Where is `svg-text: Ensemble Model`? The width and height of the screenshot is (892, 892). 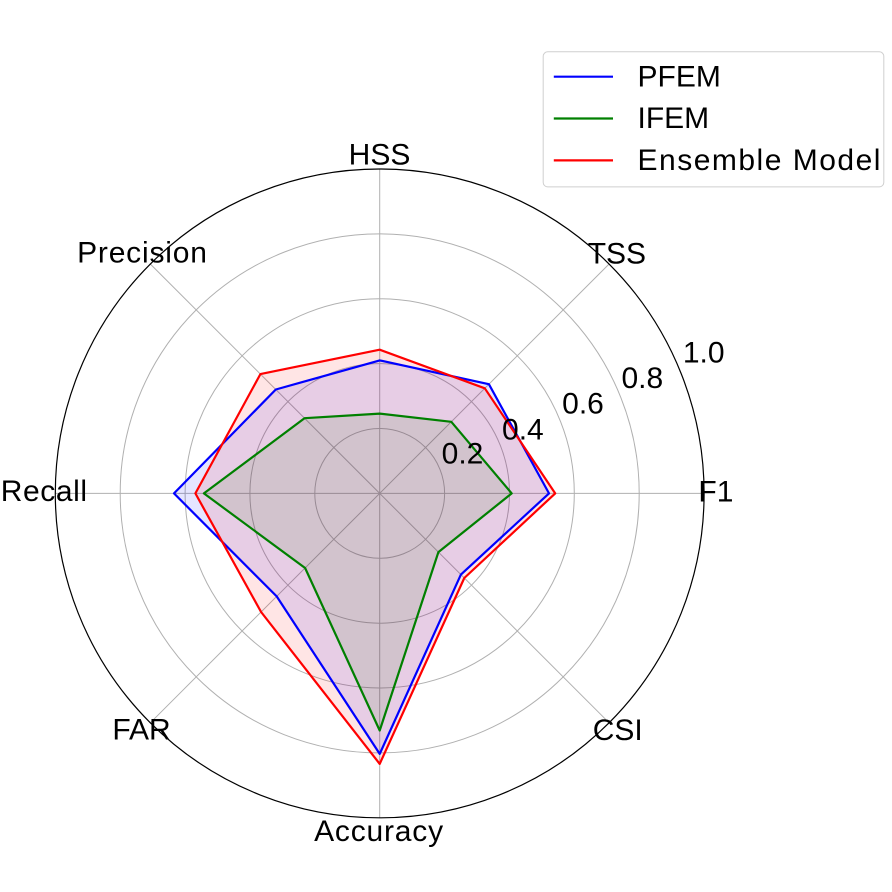
svg-text: Ensemble Model is located at coordinates (760, 160).